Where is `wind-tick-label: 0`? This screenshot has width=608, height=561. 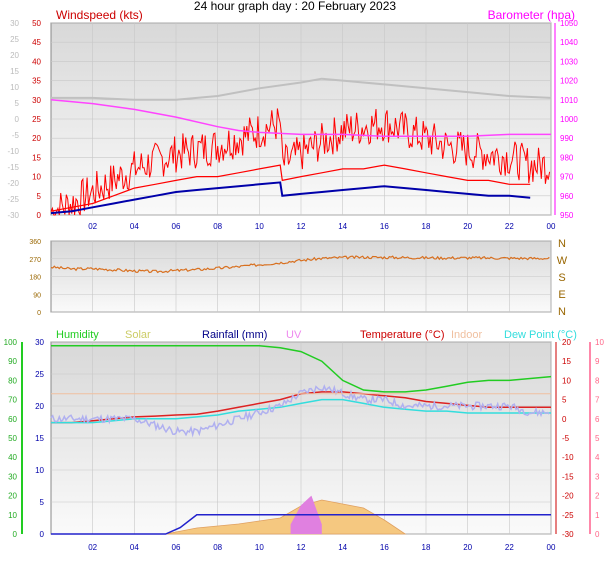 wind-tick-label: 0 is located at coordinates (39, 215).